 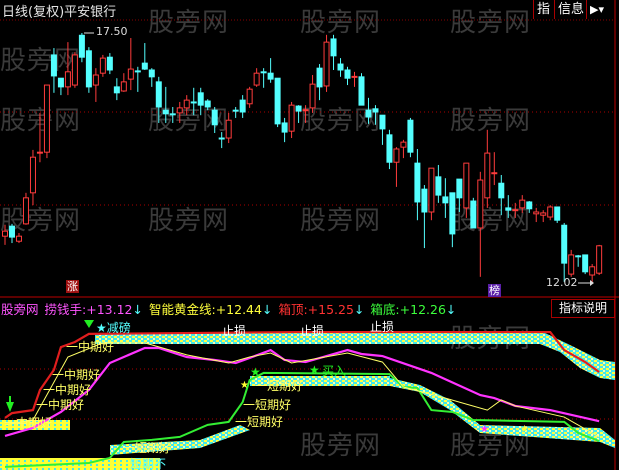 I want to click on indicator-button: 指, so click(x=543, y=9).